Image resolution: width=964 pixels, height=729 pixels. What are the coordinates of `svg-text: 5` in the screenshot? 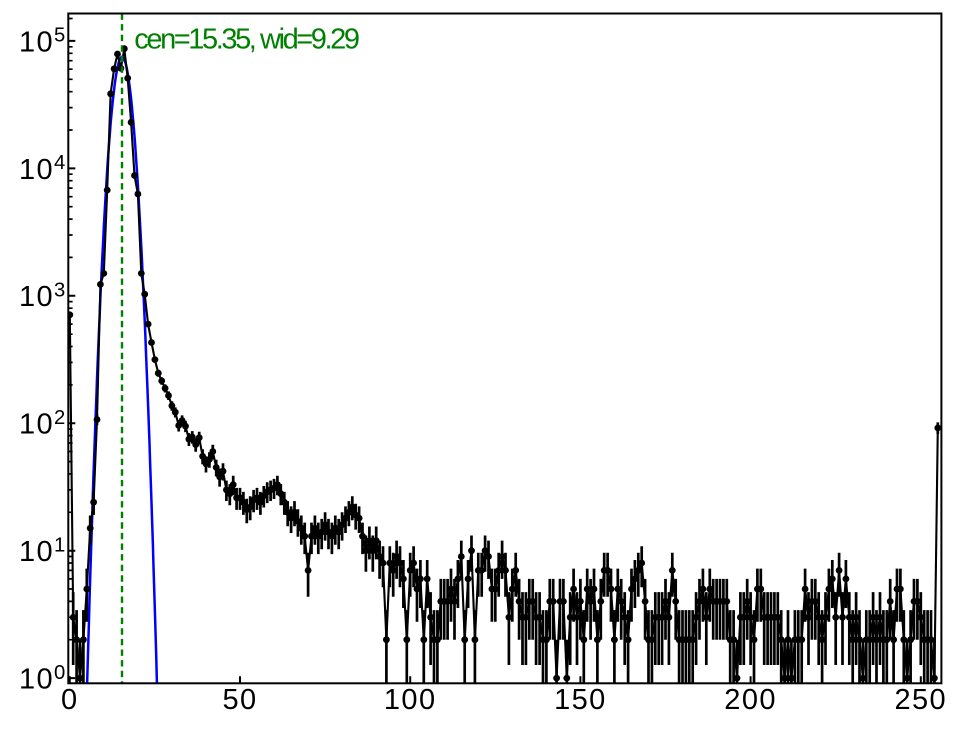 It's located at (59, 36).